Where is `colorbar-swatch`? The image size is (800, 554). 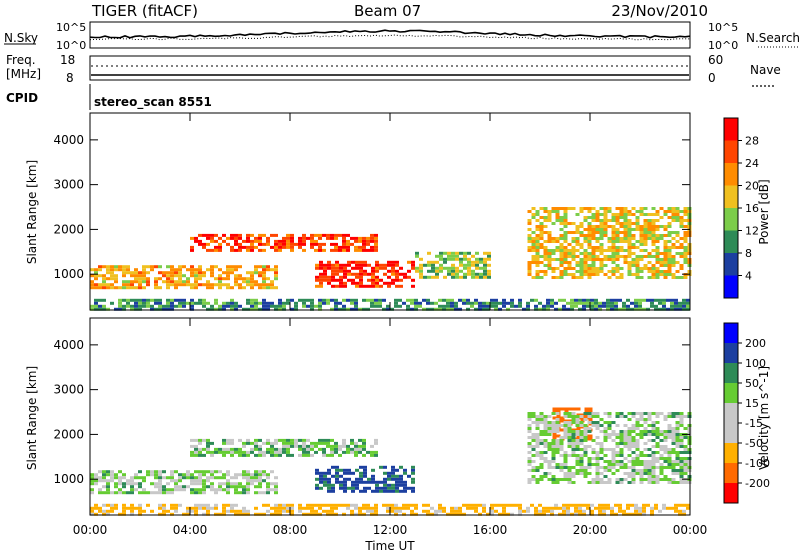 colorbar-swatch is located at coordinates (731, 197).